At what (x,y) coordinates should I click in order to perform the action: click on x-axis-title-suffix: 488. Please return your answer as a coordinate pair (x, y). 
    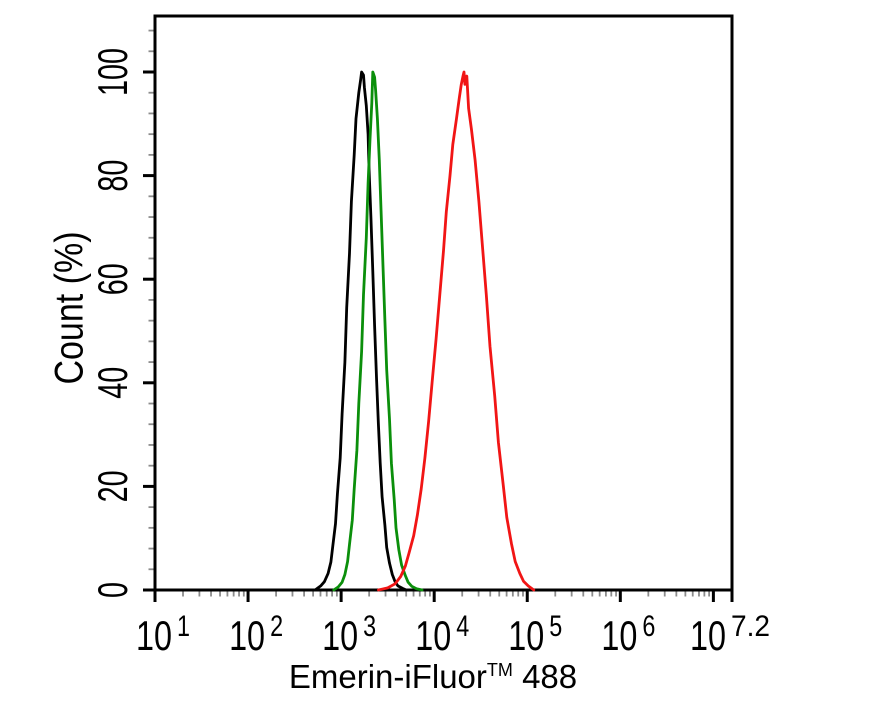
    Looking at the image, I should click on (545, 676).